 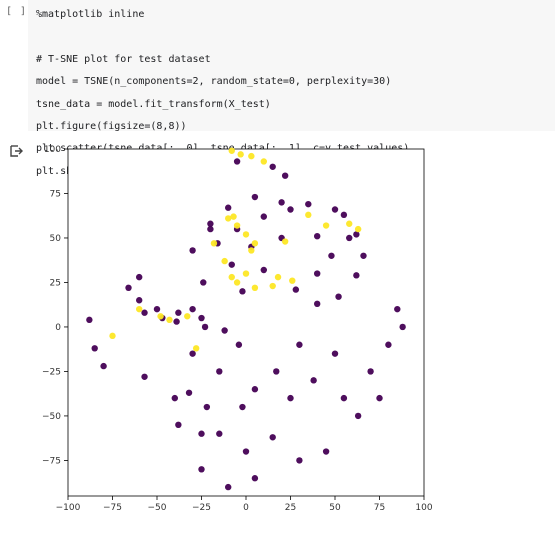 I want to click on x-tick-label: 0, so click(x=246, y=508).